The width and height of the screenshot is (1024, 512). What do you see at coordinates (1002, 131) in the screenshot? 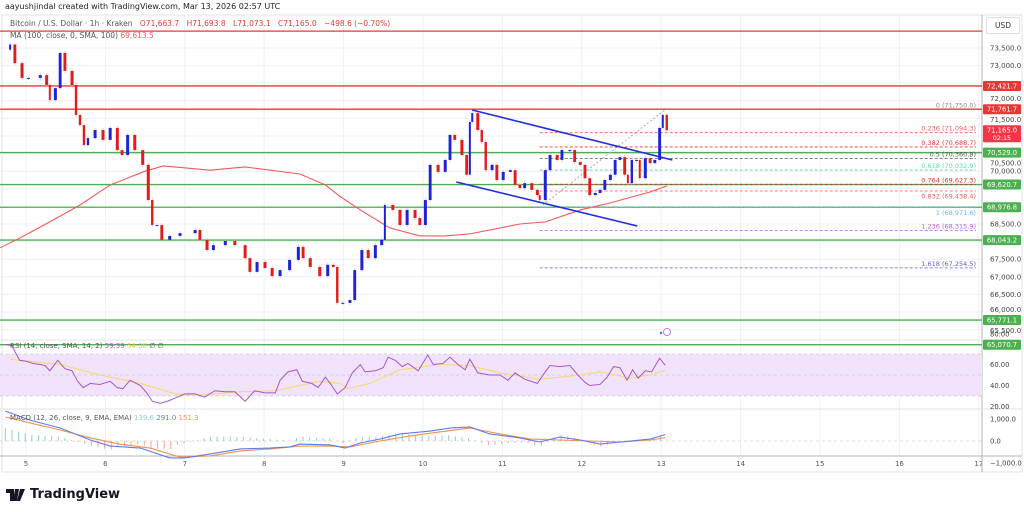
I see `last-price-label: 71,165.0` at bounding box center [1002, 131].